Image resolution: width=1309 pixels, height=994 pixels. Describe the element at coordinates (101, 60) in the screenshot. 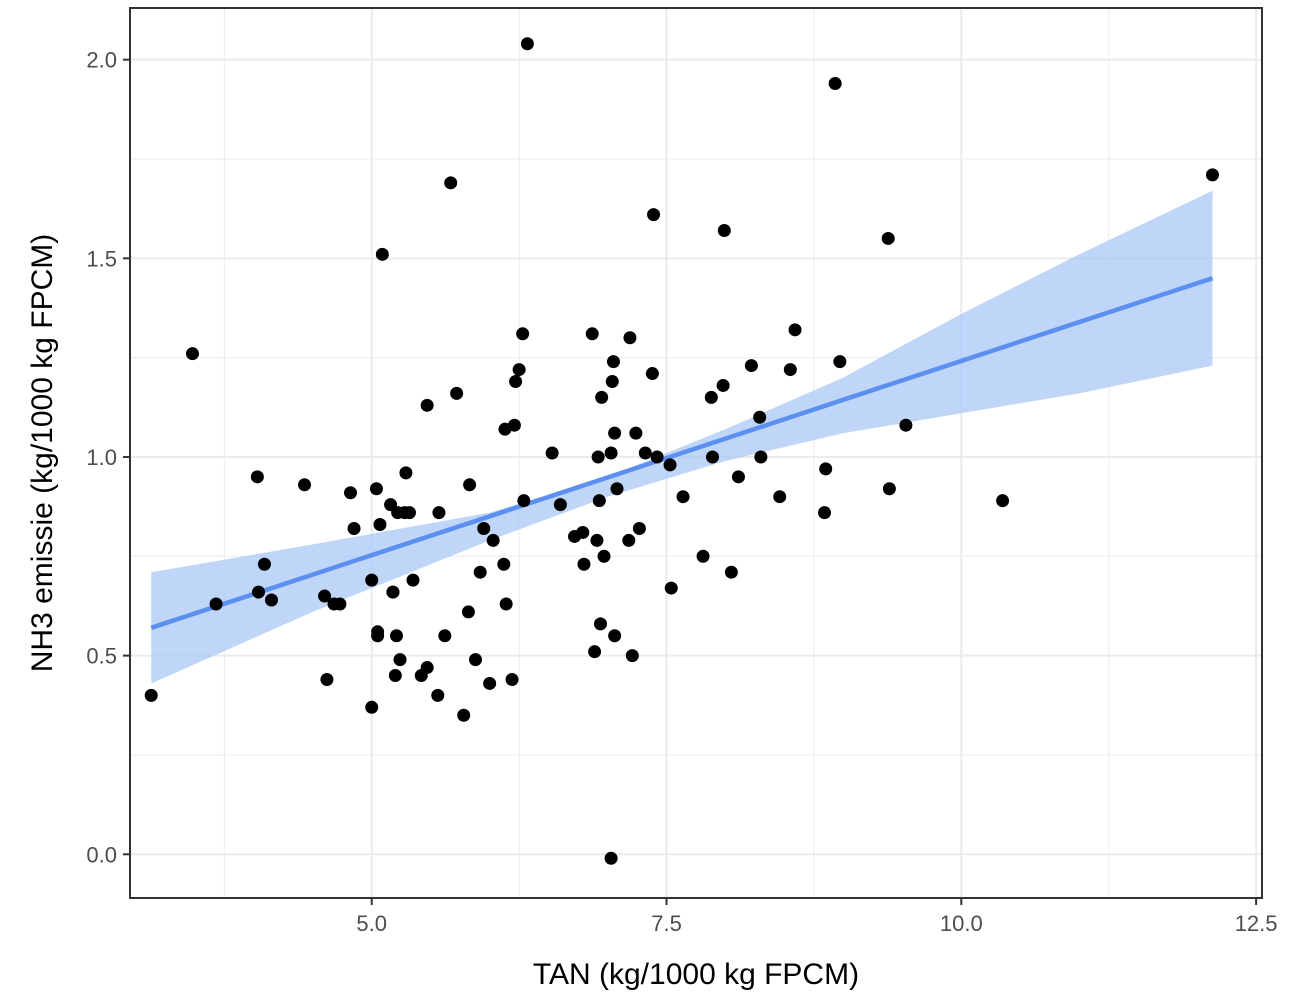

I see `y-tick-label: 2.0` at that location.